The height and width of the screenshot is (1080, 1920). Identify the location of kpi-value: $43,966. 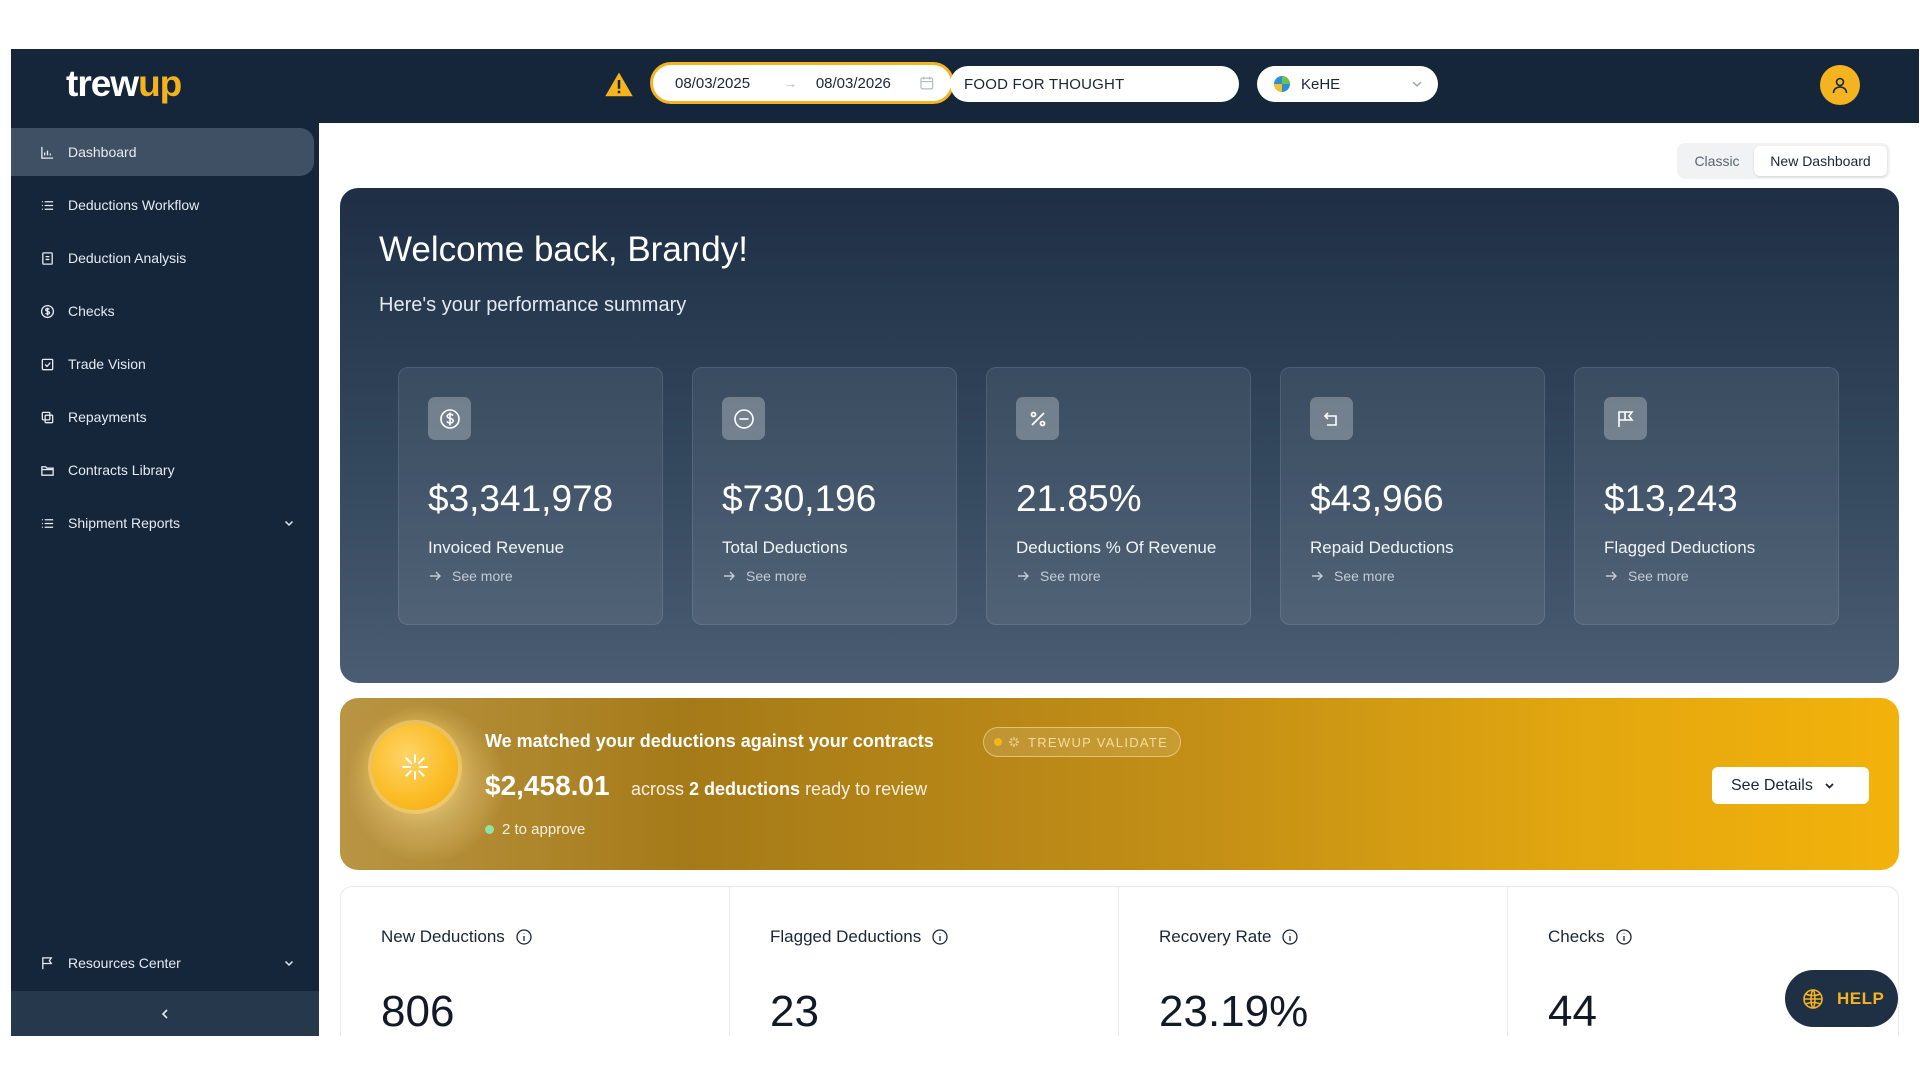
(1377, 498).